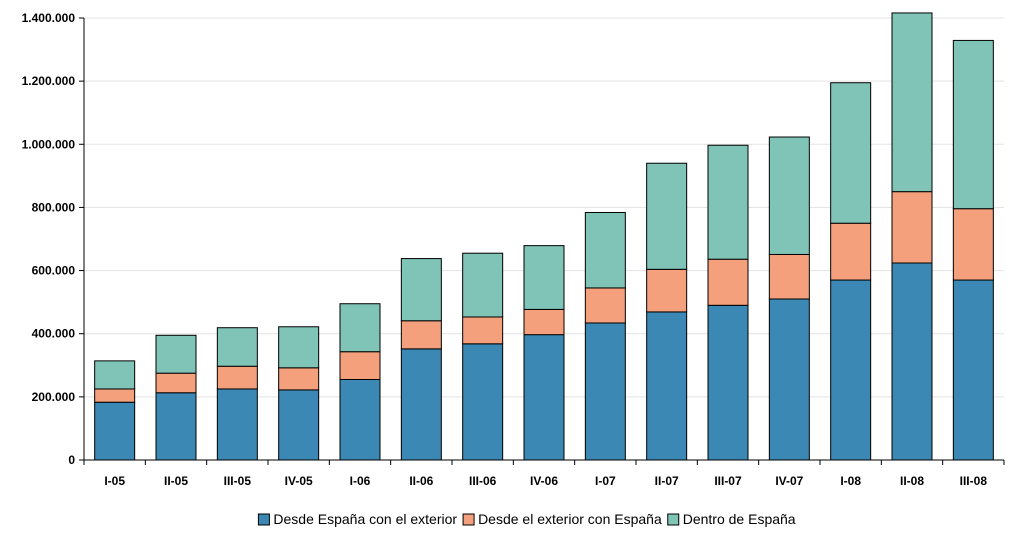 The width and height of the screenshot is (1012, 537). What do you see at coordinates (114, 481) in the screenshot?
I see `x-tick-label: I-05` at bounding box center [114, 481].